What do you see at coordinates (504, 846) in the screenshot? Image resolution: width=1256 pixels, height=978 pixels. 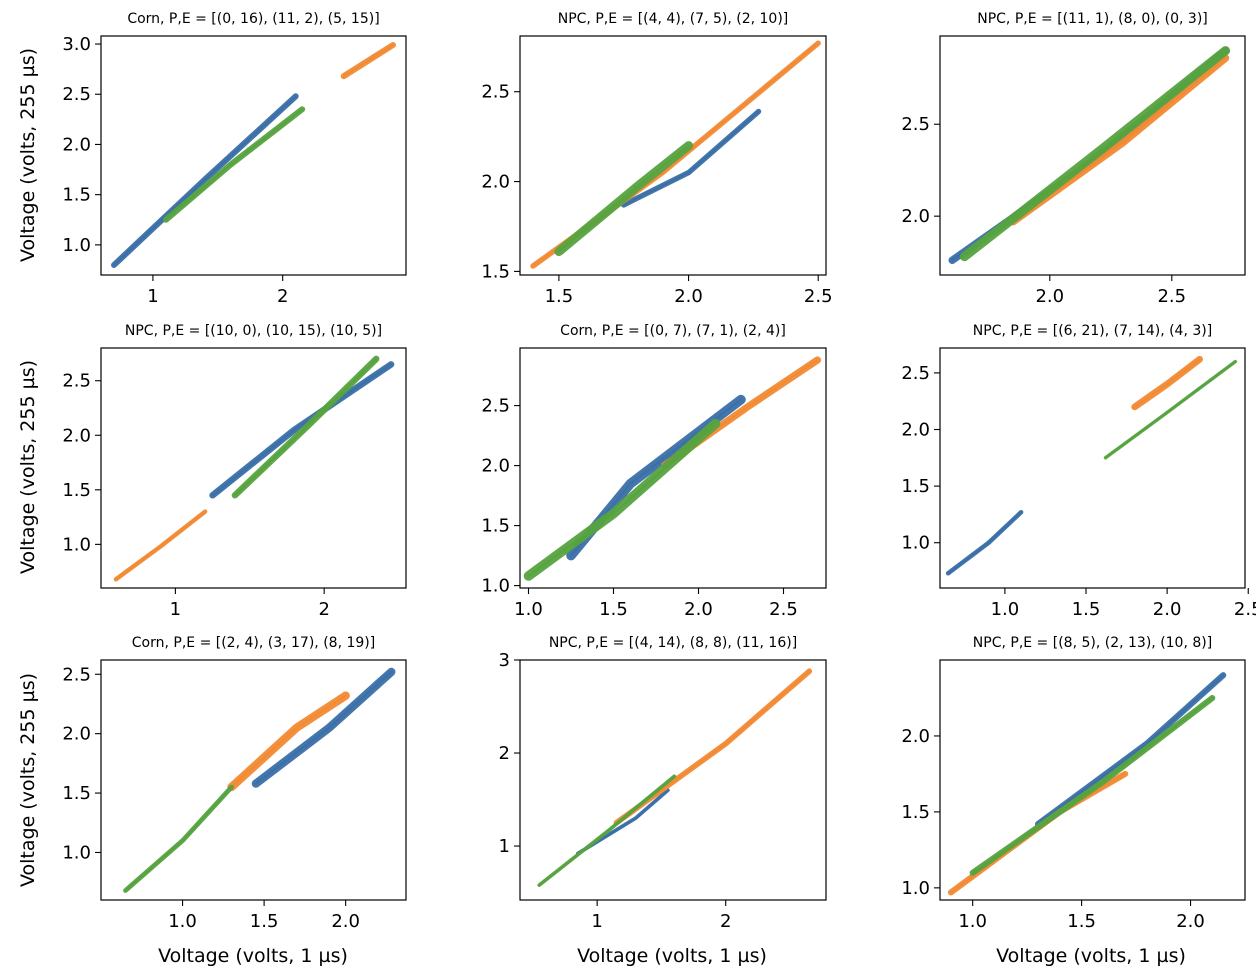 I see `y-tick-label: 1` at bounding box center [504, 846].